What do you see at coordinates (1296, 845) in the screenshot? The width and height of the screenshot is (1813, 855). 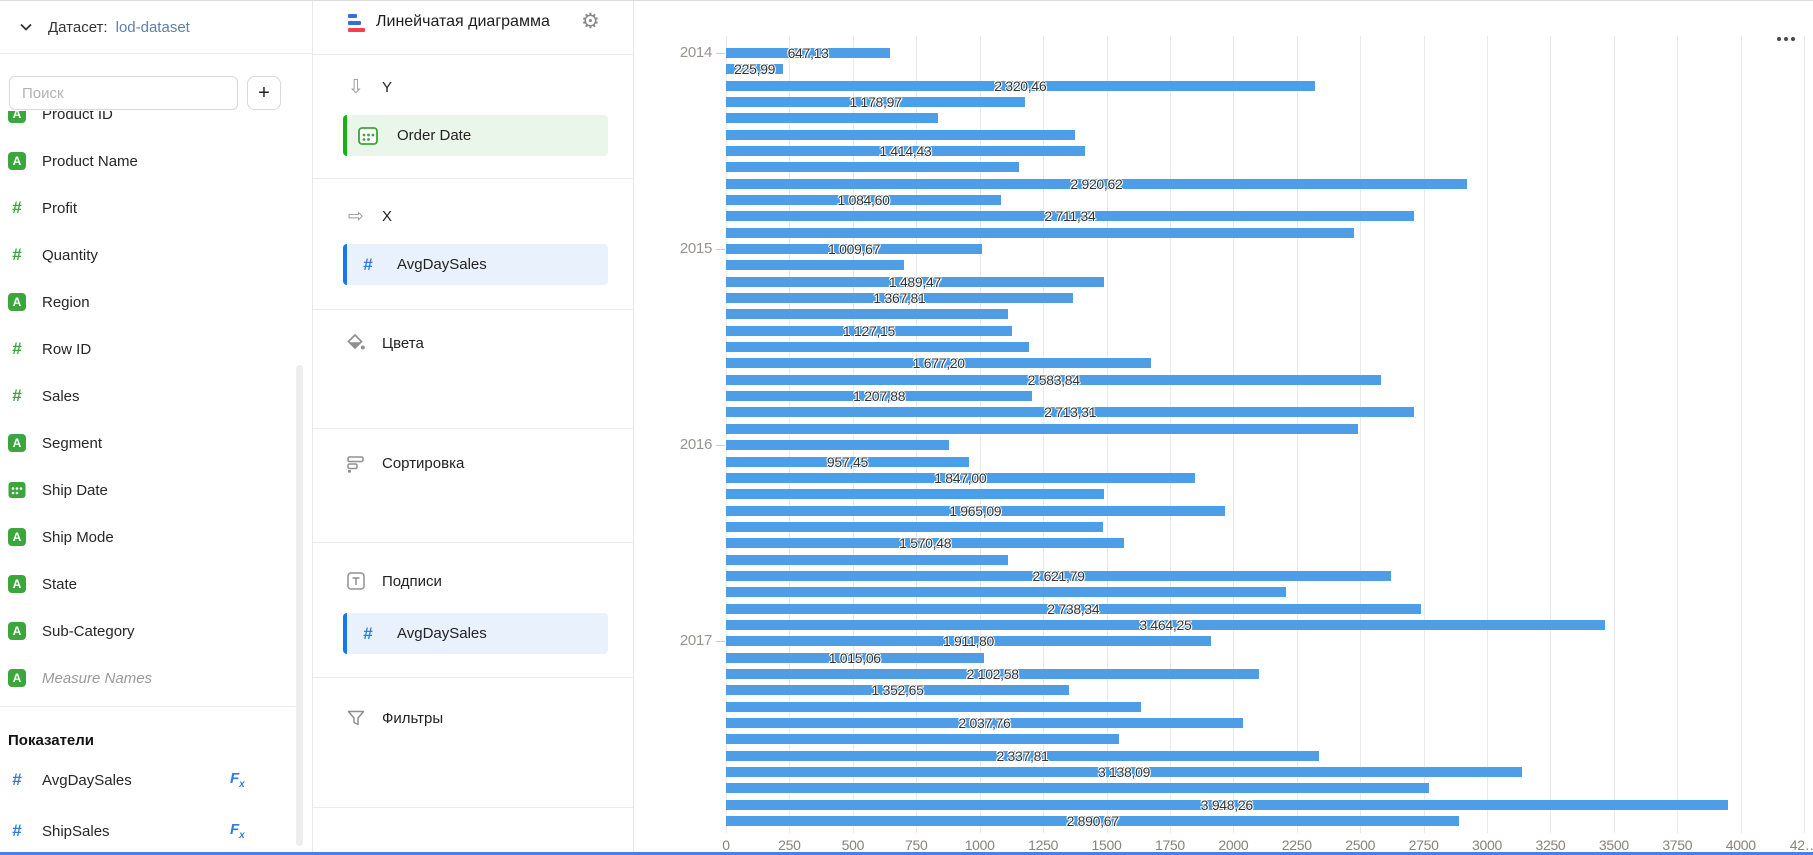 I see `x-axis-tick-label: 2250` at bounding box center [1296, 845].